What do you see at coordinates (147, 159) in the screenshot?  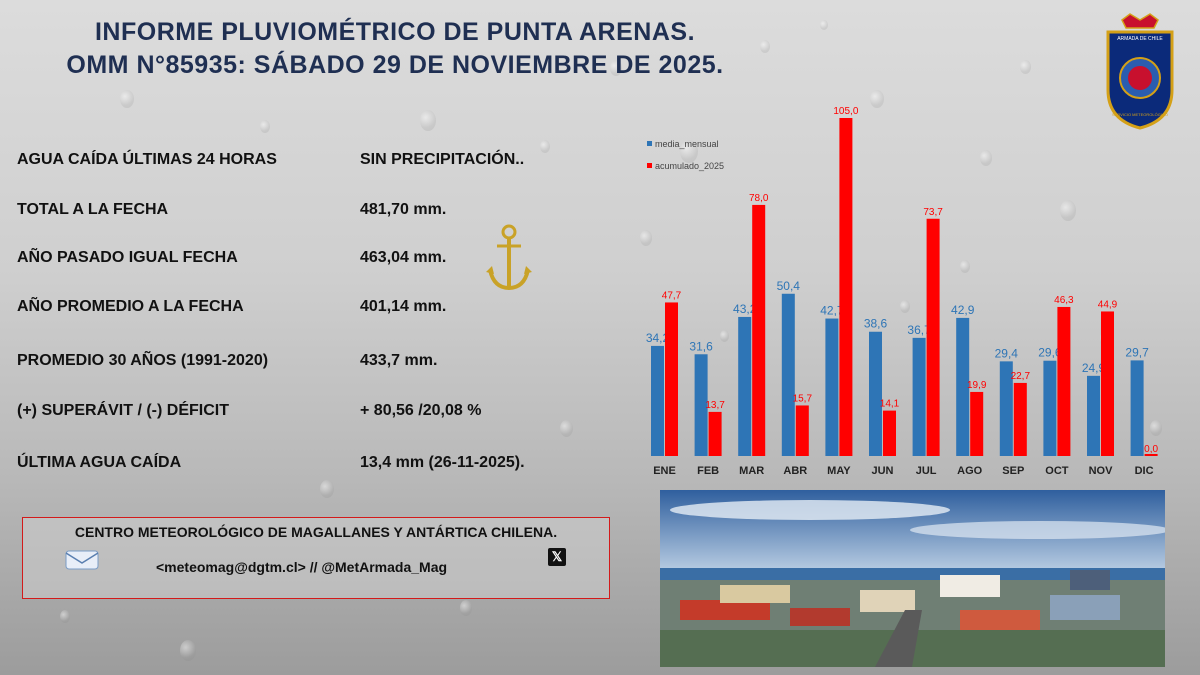 I see `stat-label: AGUA CAÍDA ÚLTIMAS 24 HORAS` at bounding box center [147, 159].